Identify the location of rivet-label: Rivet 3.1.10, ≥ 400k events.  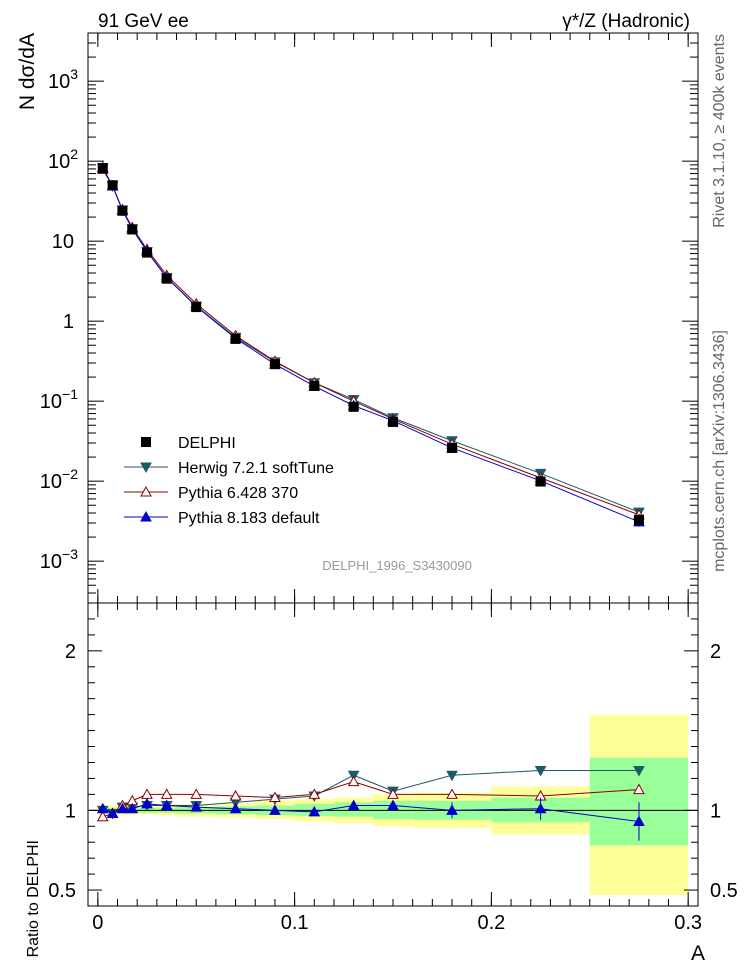
(719, 131).